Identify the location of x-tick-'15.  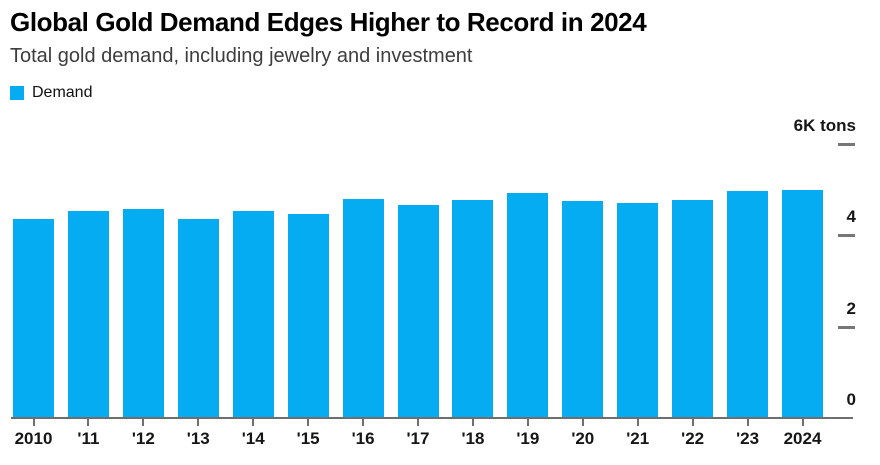
(308, 422).